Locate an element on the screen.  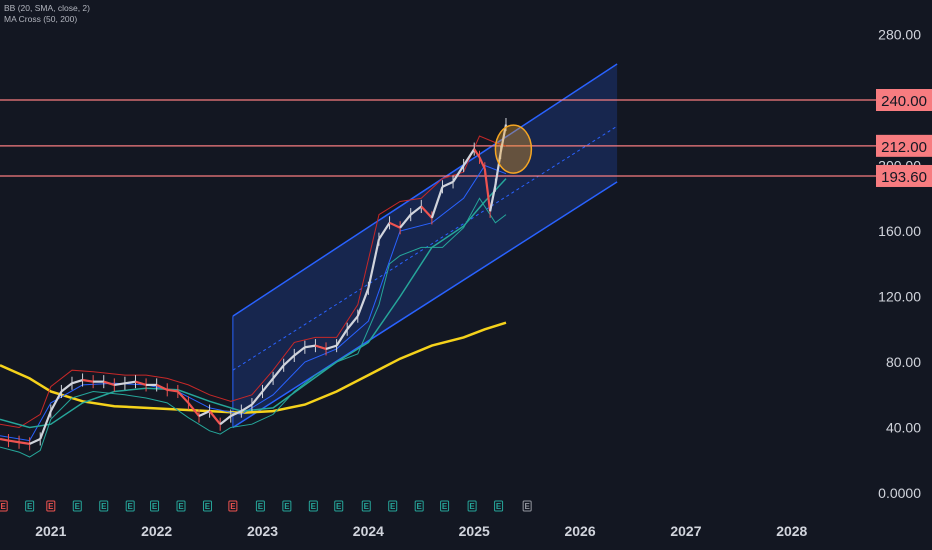
time-tick-label: 2025 is located at coordinates (474, 531).